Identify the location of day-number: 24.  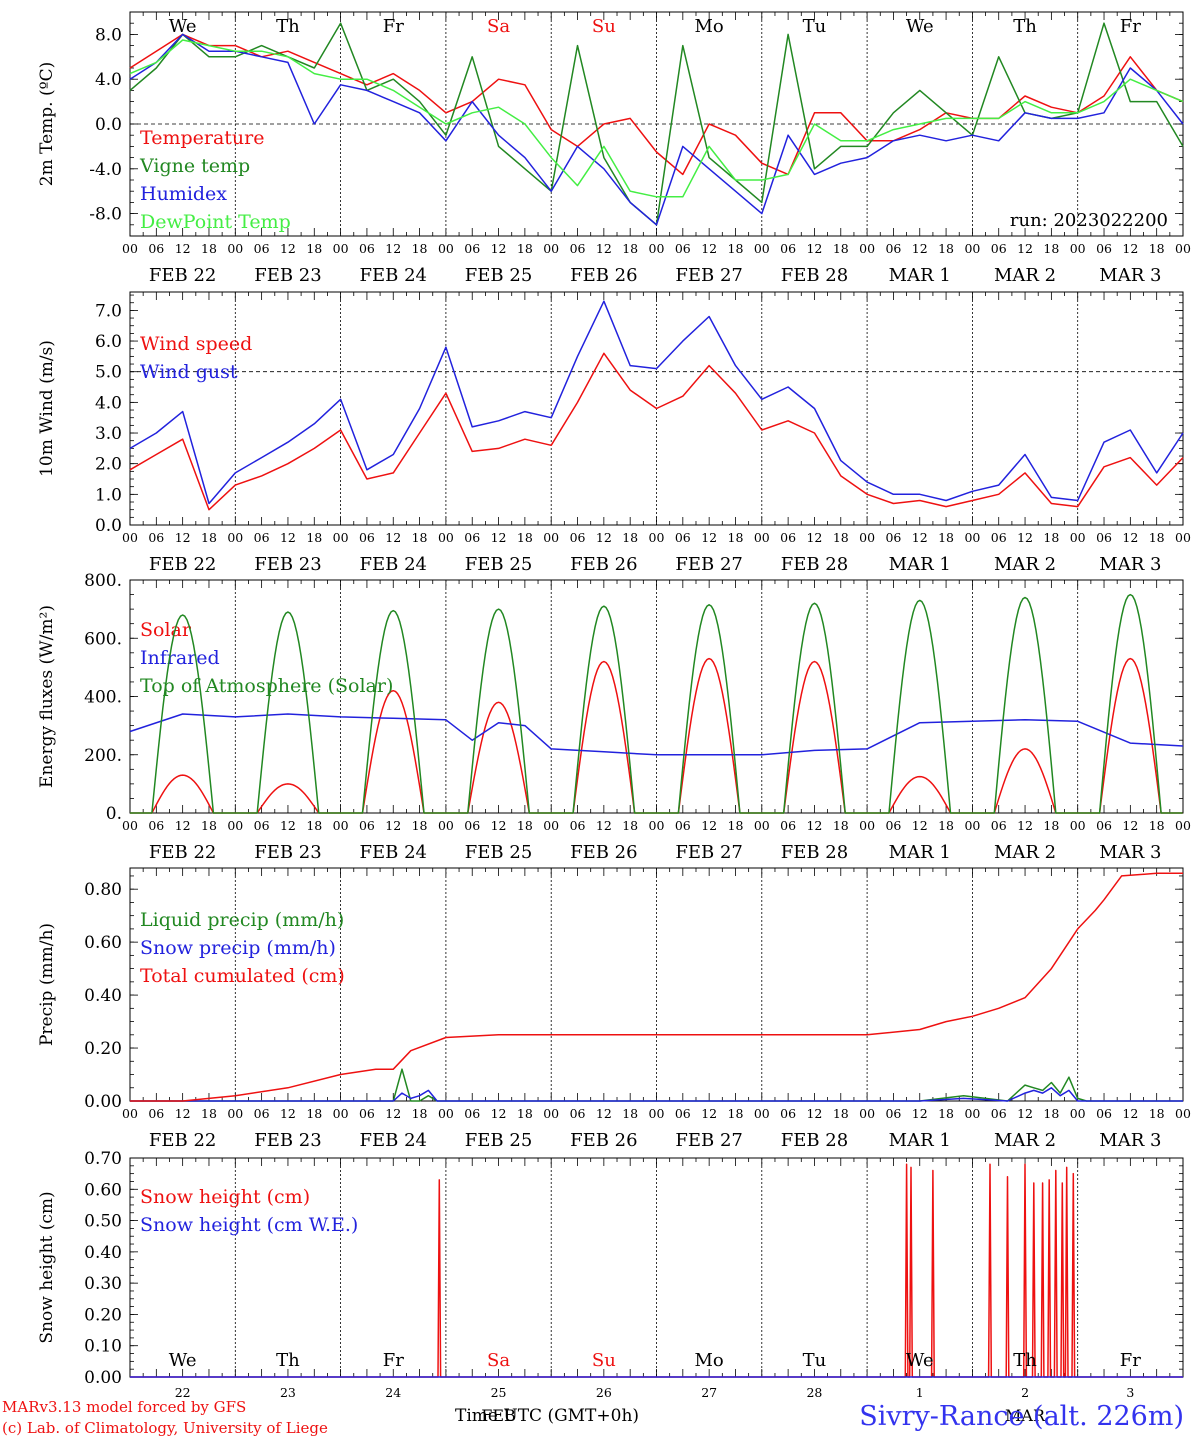
(393, 1392).